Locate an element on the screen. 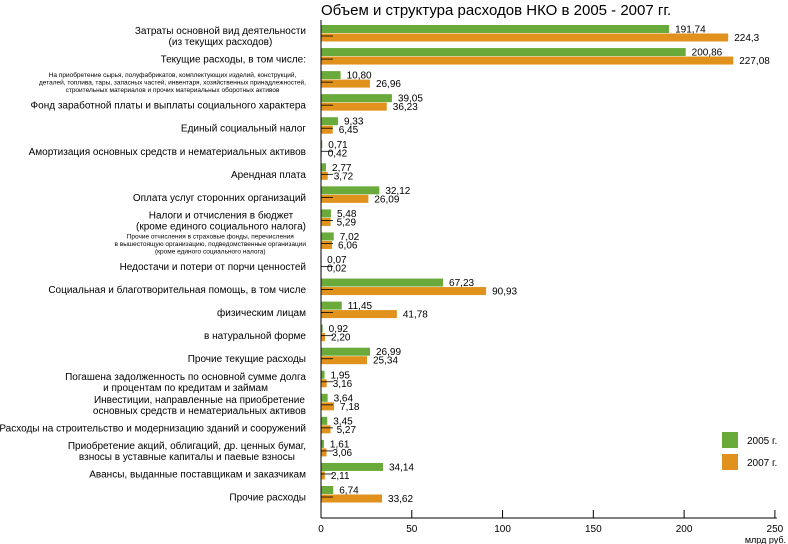  x-tick-label: 50 is located at coordinates (412, 529).